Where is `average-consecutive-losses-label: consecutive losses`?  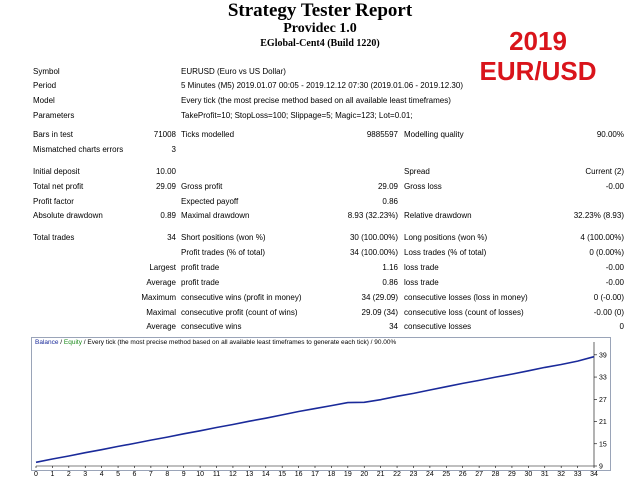
average-consecutive-losses-label: consecutive losses is located at coordinates (438, 326).